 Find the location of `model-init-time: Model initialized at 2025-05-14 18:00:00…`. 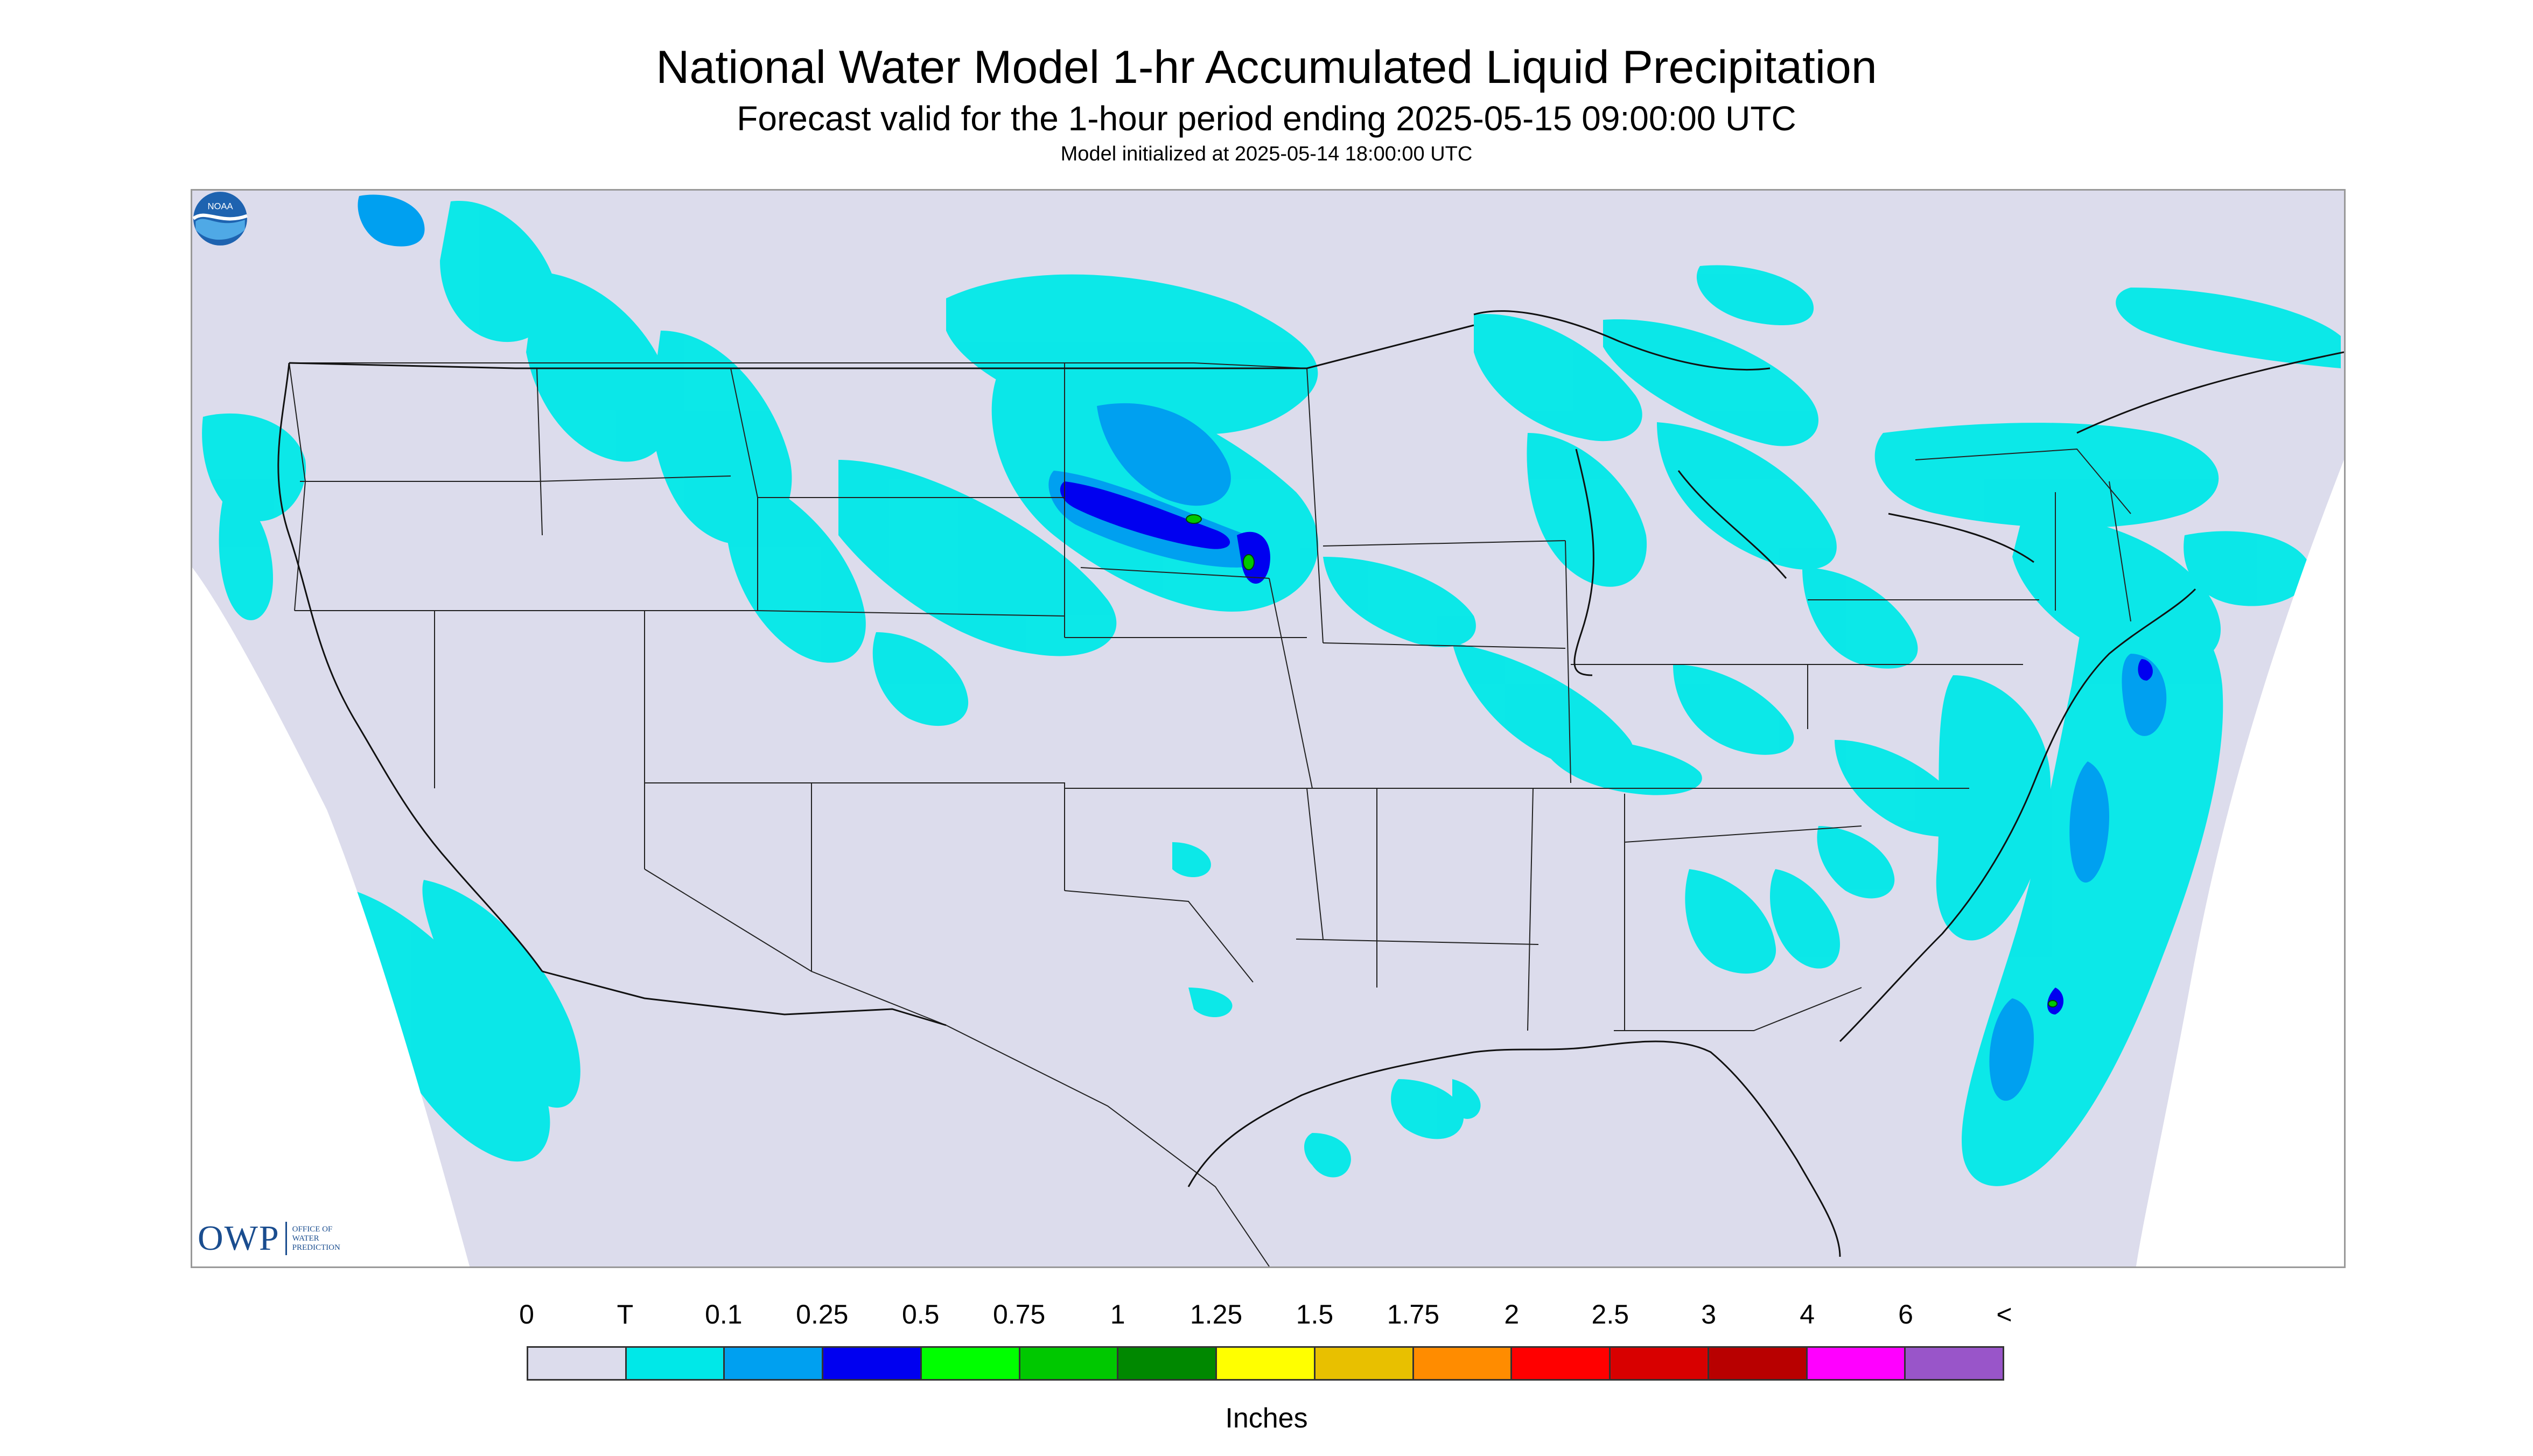

model-init-time: Model initialized at 2025-05-14 18:00:00… is located at coordinates (1266, 154).